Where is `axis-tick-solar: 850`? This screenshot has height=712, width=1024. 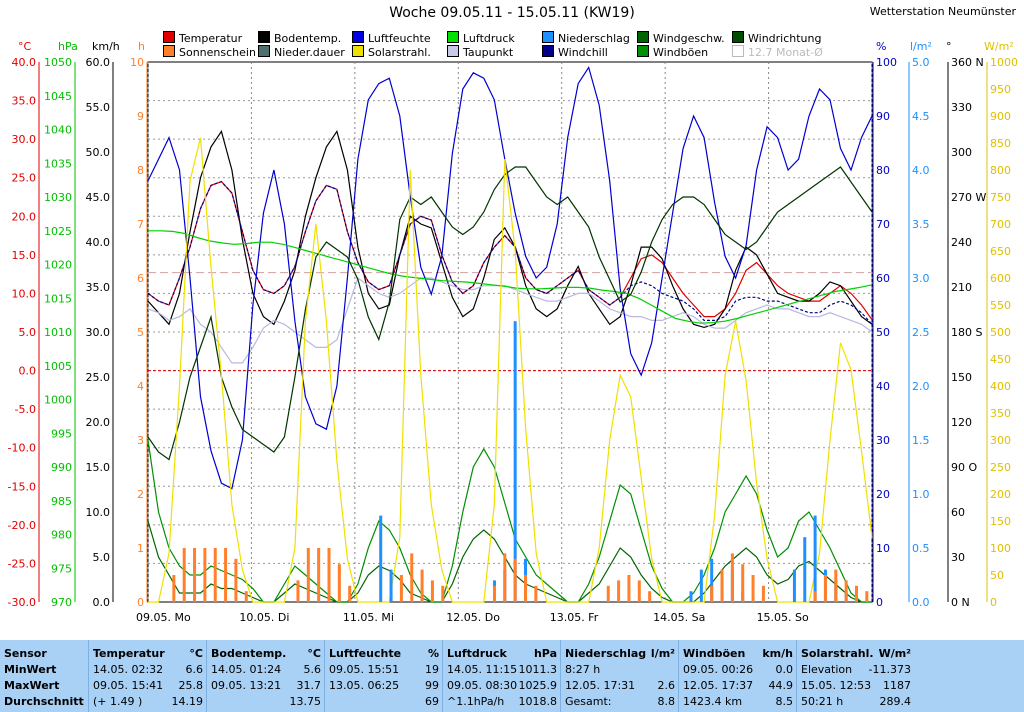
axis-tick-solar: 850 is located at coordinates (1000, 143).